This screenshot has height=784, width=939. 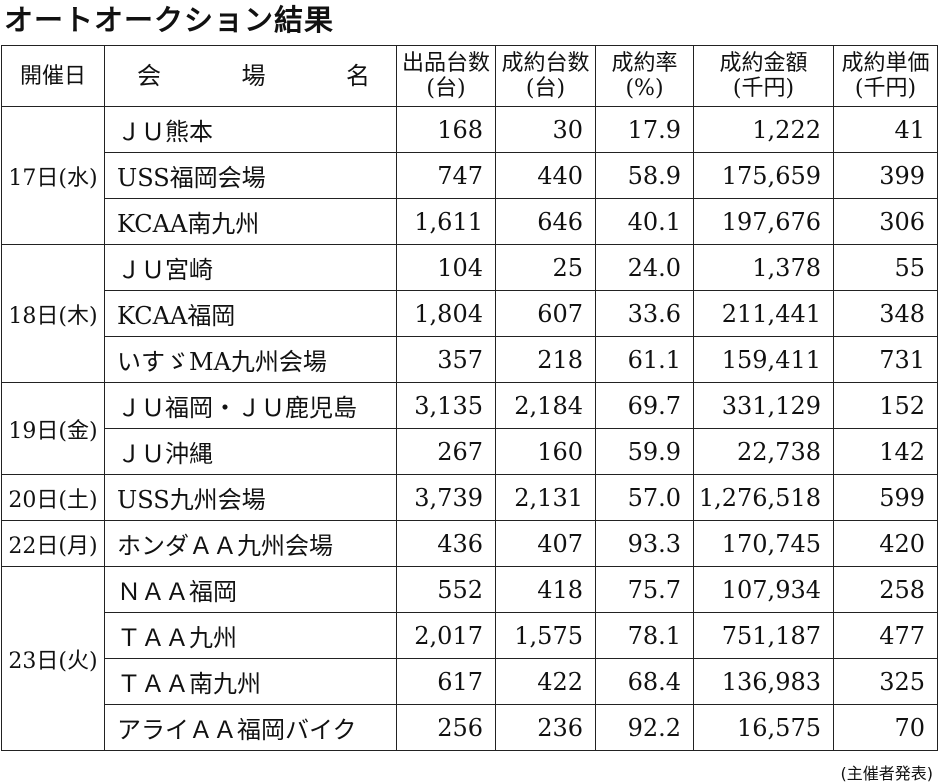 What do you see at coordinates (545, 267) in the screenshot?
I see `sold-cell: 25` at bounding box center [545, 267].